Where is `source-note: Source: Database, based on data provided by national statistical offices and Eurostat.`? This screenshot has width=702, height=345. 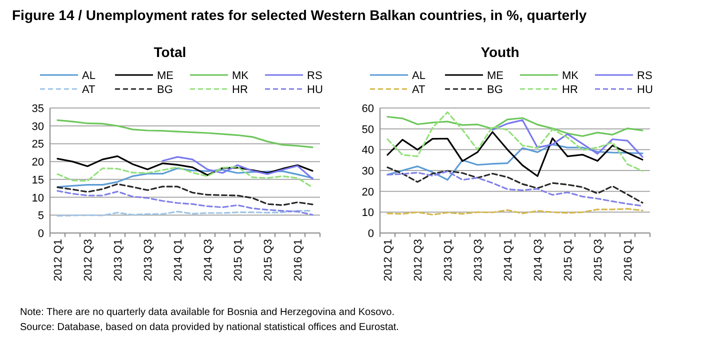
source-note: Source: Database, based on data provided by national statistical offices and Eurostat. is located at coordinates (209, 327).